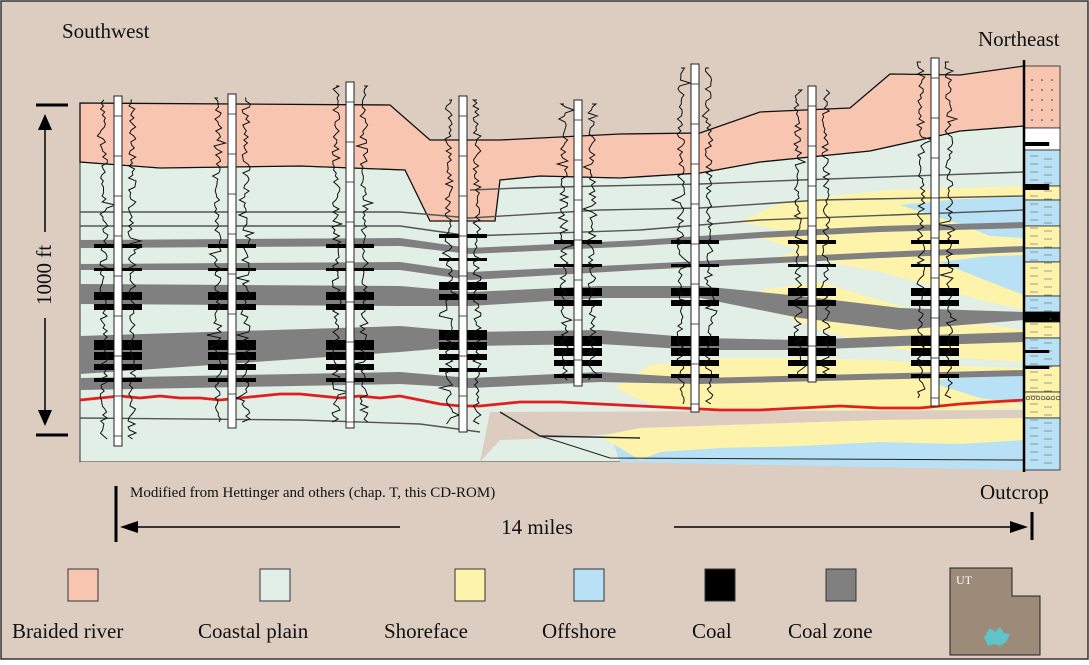  What do you see at coordinates (830, 605) in the screenshot?
I see `legend-item: Coal zone` at bounding box center [830, 605].